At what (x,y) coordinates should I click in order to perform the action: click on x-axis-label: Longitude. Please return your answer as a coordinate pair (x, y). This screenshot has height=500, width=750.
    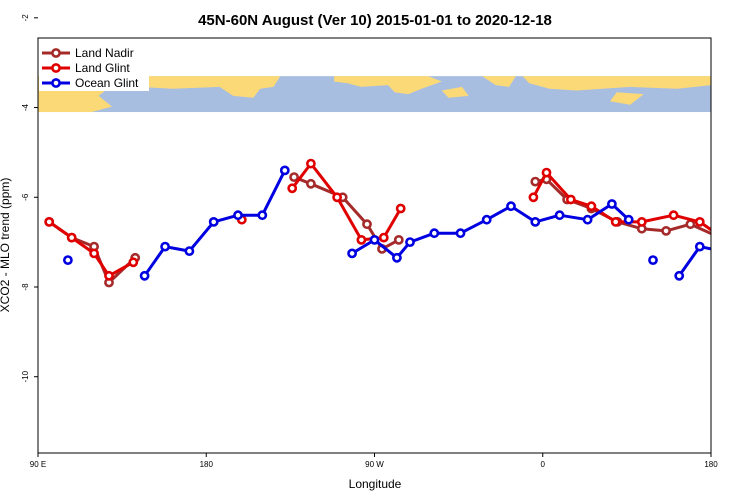
    Looking at the image, I should click on (375, 484).